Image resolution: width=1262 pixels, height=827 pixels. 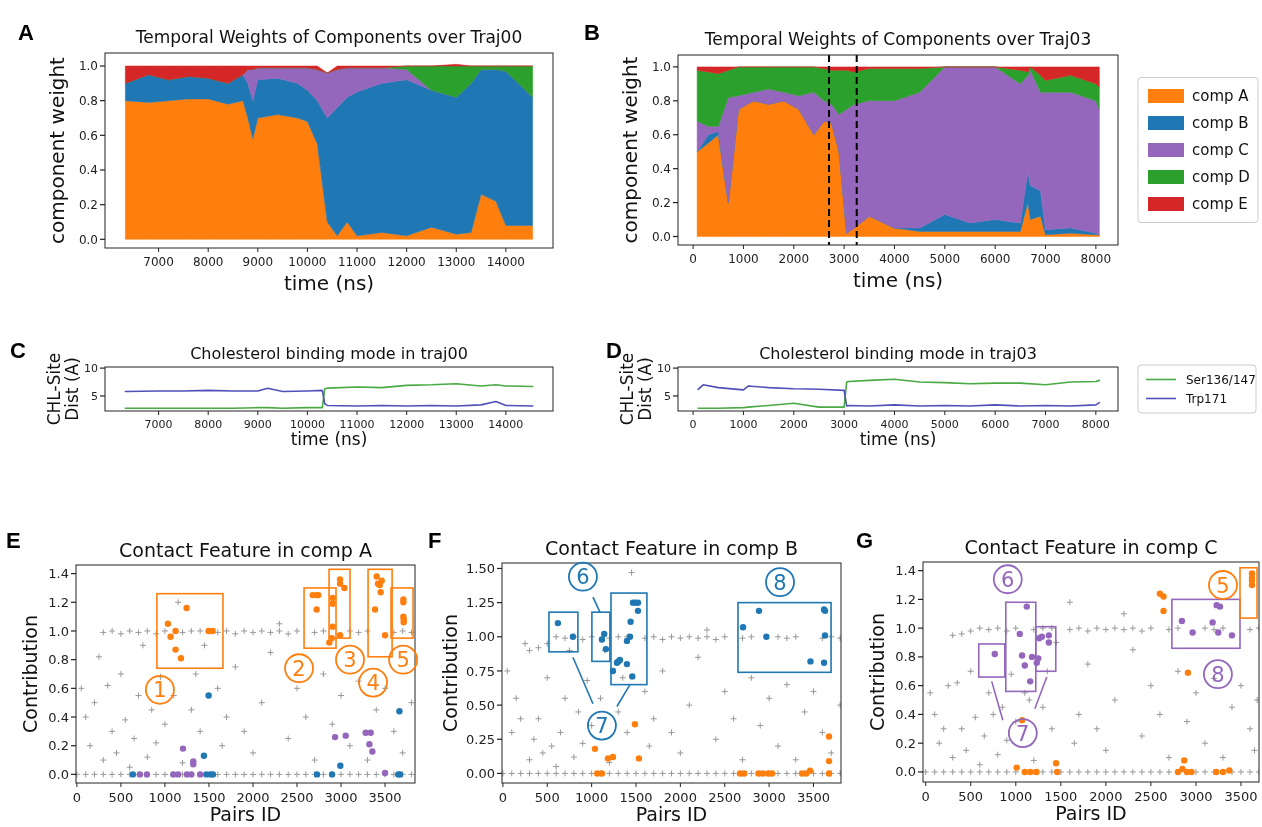 What do you see at coordinates (307, 424) in the screenshot?
I see `x-tick-label: 10000` at bounding box center [307, 424].